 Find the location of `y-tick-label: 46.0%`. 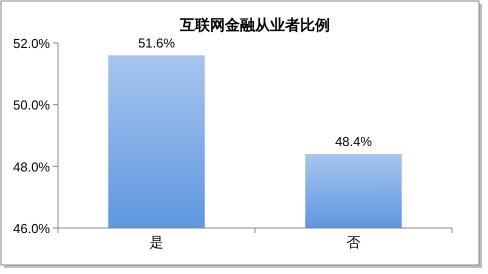

y-tick-label: 46.0% is located at coordinates (31, 228).